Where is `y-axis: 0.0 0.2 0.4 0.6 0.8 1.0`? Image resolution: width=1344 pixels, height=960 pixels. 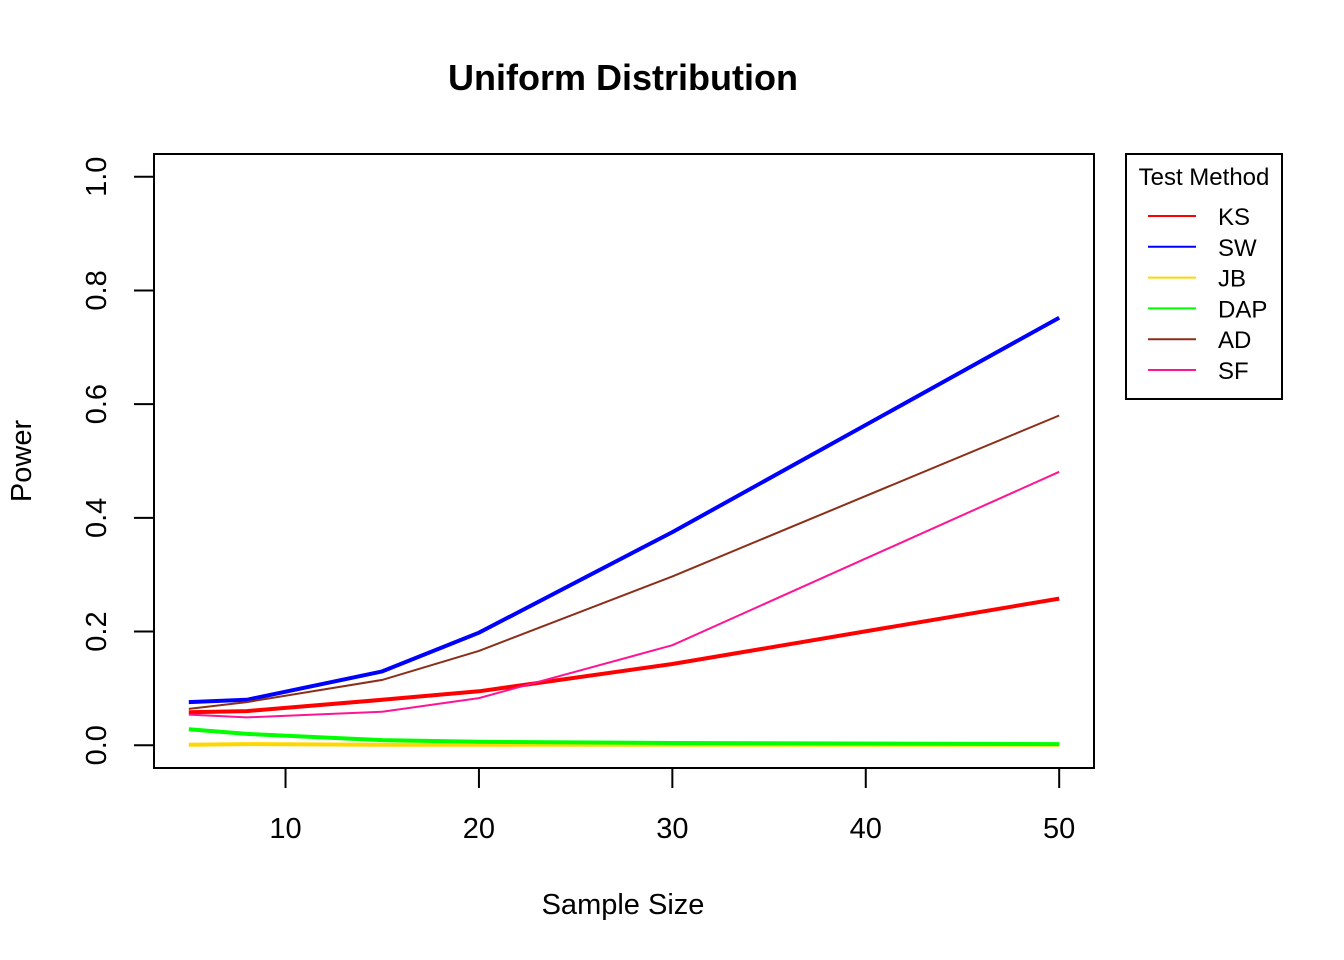 y-axis: 0.0 0.2 0.4 0.6 0.8 1.0 is located at coordinates (117, 461).